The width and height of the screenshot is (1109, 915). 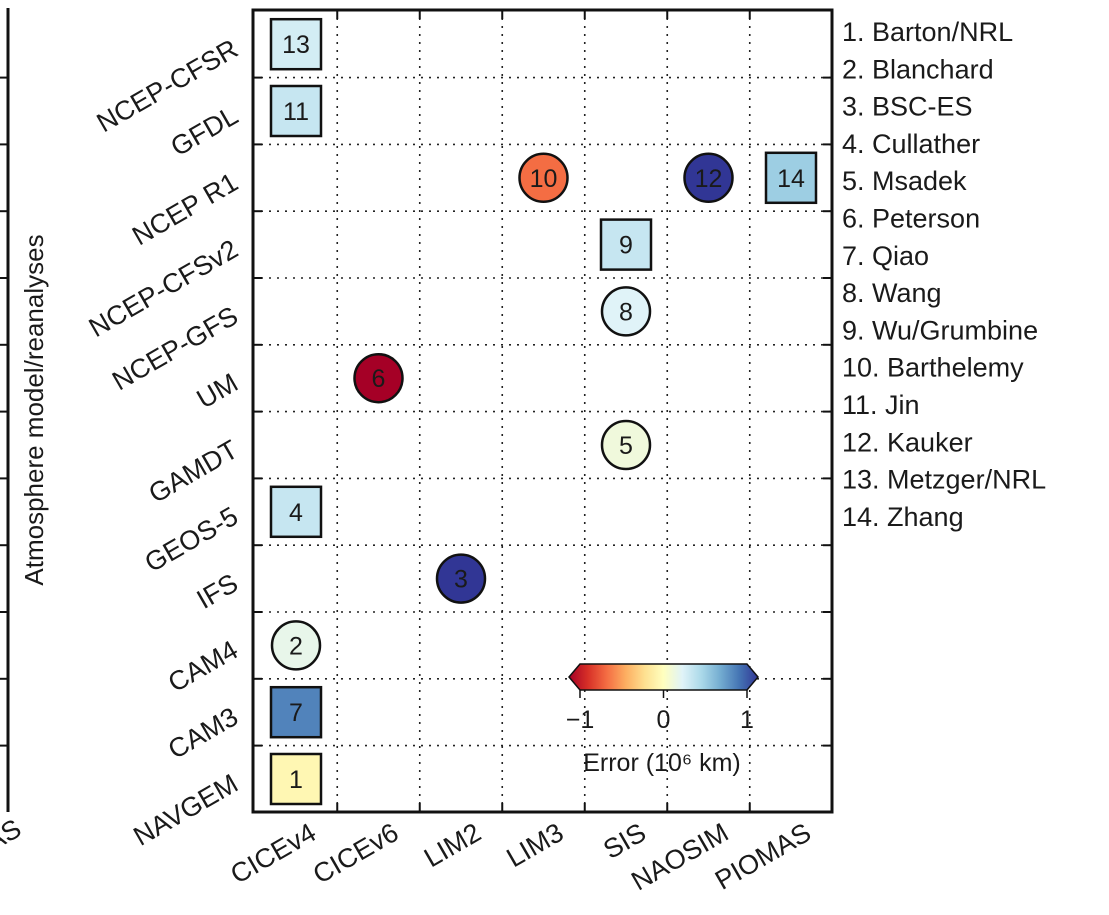 What do you see at coordinates (927, 32) in the screenshot?
I see `legend-entry: 1. Barton/NRL` at bounding box center [927, 32].